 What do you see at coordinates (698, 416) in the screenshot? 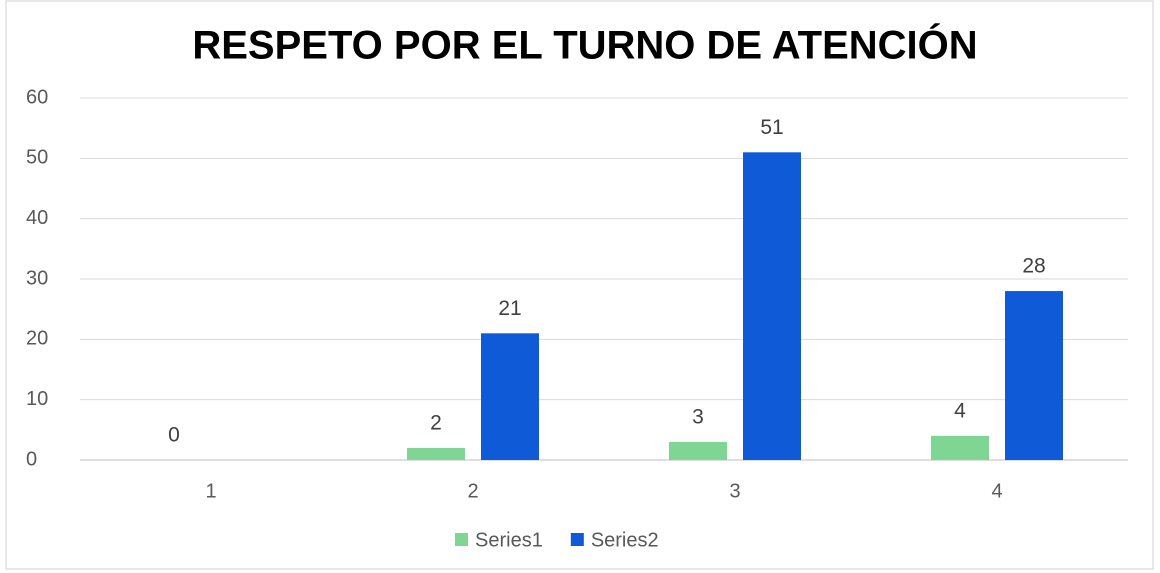
I see `data-label: 3` at bounding box center [698, 416].